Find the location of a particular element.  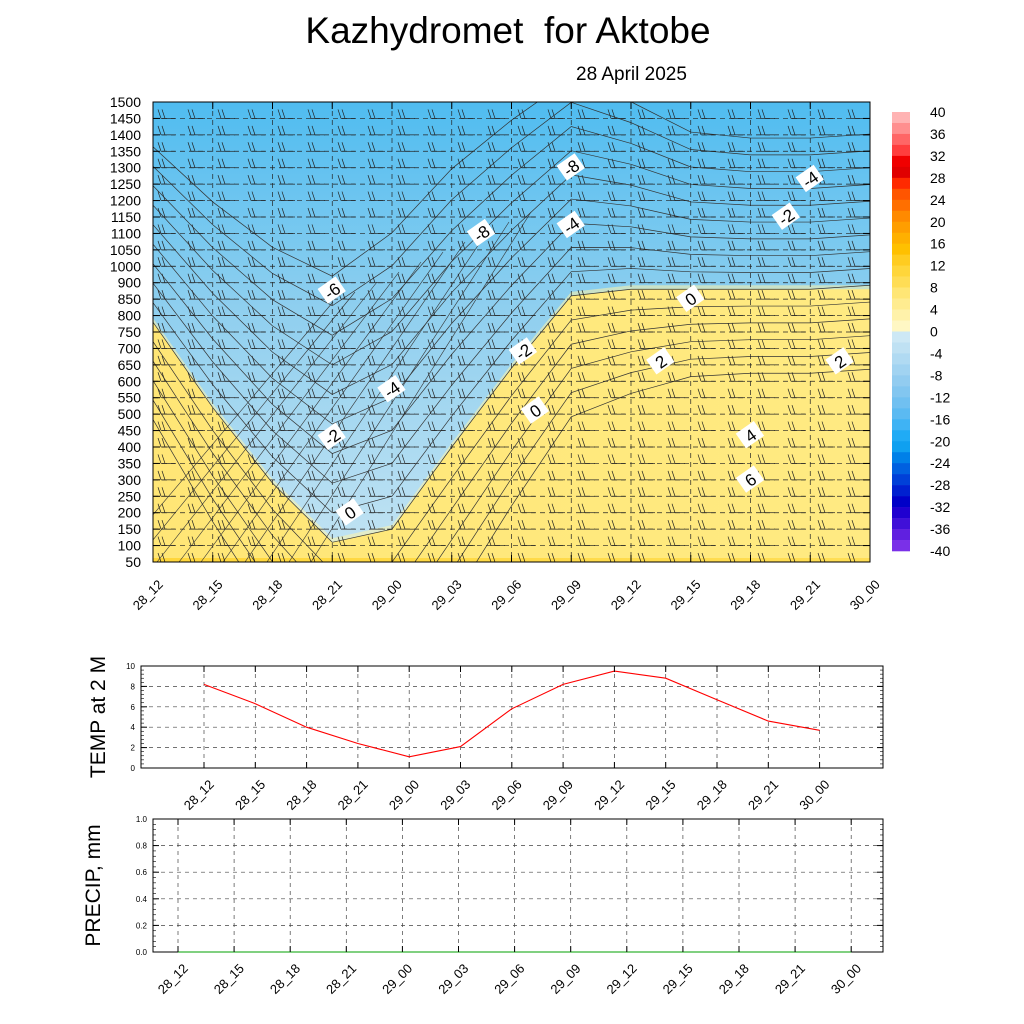

contour-label: -4 is located at coordinates (570, 224).